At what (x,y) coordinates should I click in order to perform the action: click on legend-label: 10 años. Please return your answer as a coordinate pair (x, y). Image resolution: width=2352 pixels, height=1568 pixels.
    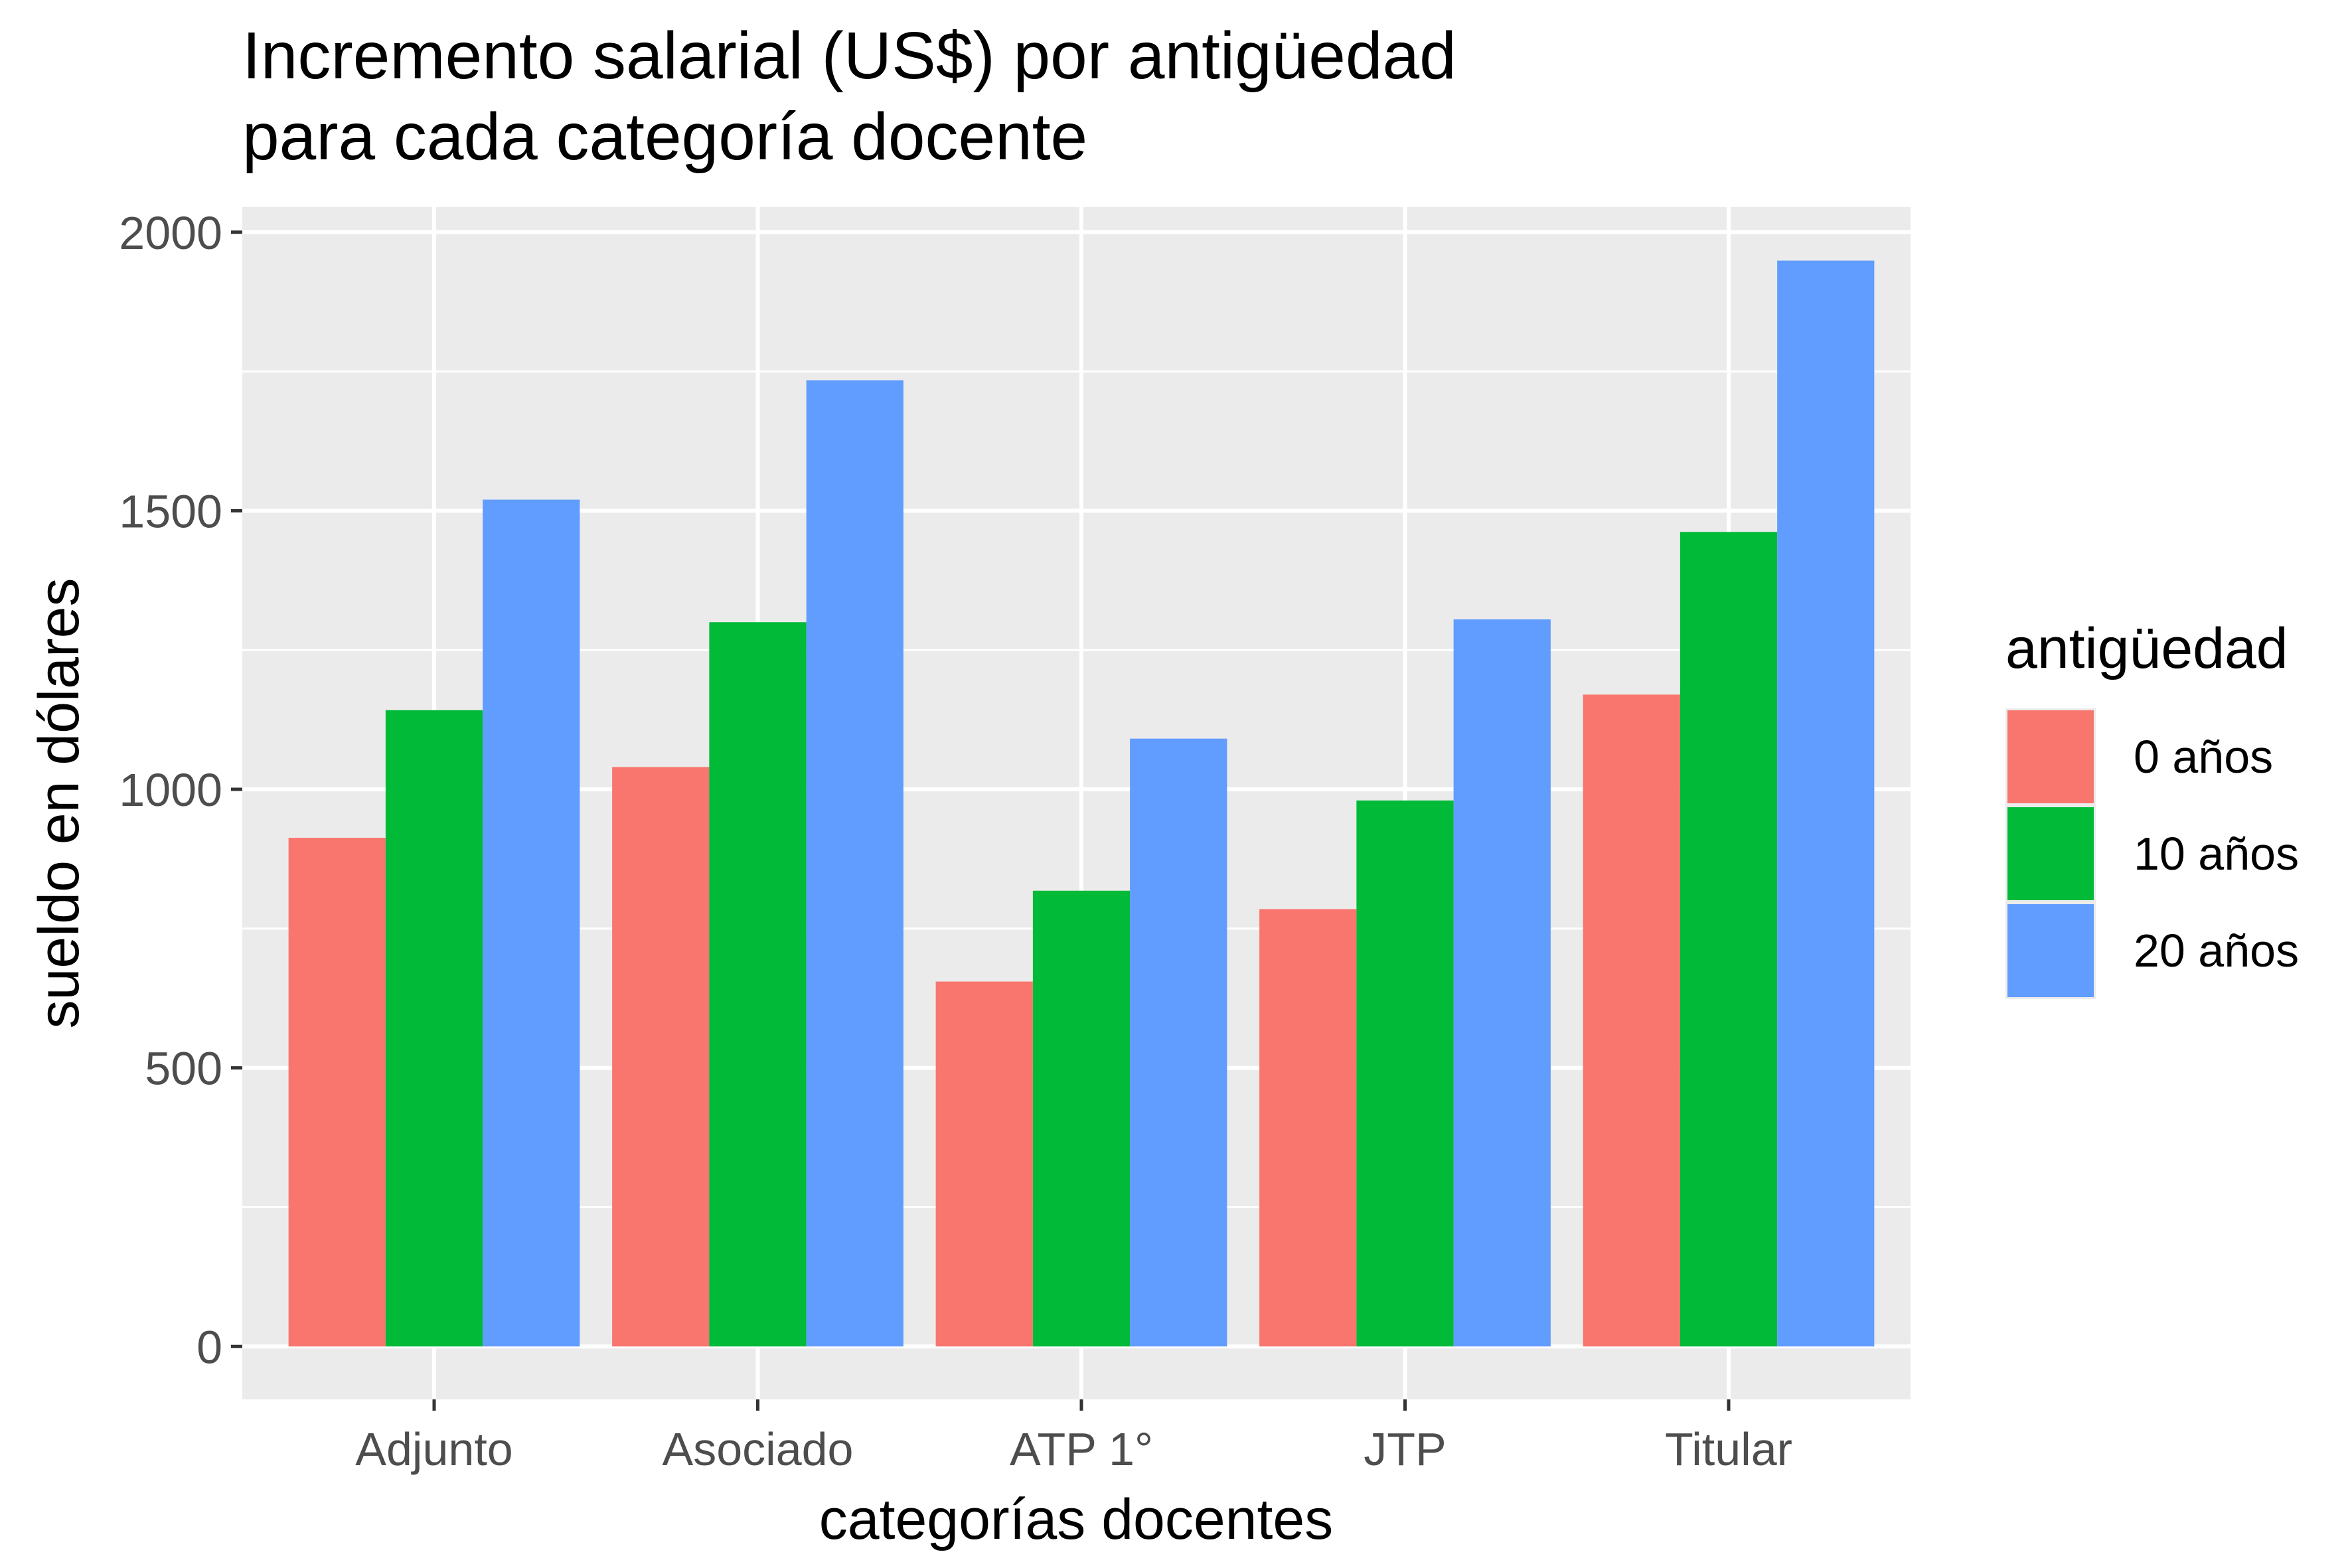
    Looking at the image, I should click on (2217, 854).